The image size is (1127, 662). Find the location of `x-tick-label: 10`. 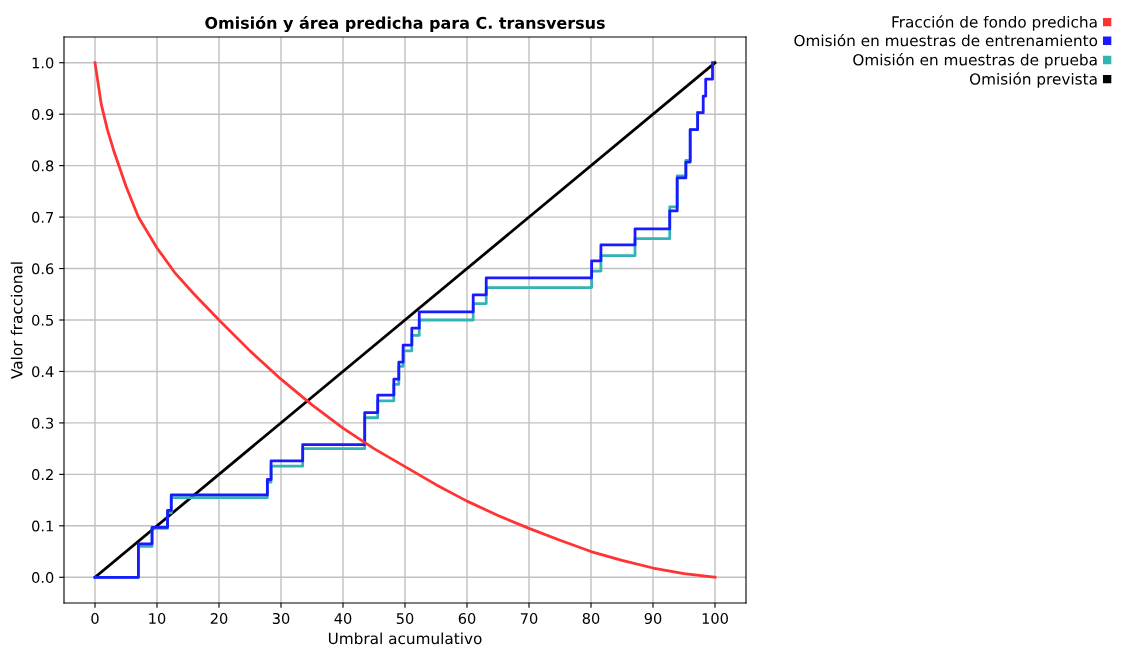

x-tick-label: 10 is located at coordinates (157, 618).